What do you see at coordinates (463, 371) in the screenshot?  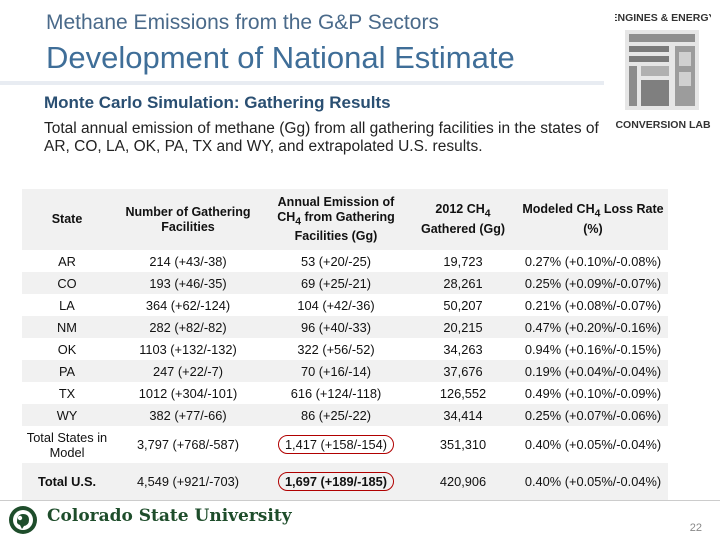 I see `cell-gathered: 37,676` at bounding box center [463, 371].